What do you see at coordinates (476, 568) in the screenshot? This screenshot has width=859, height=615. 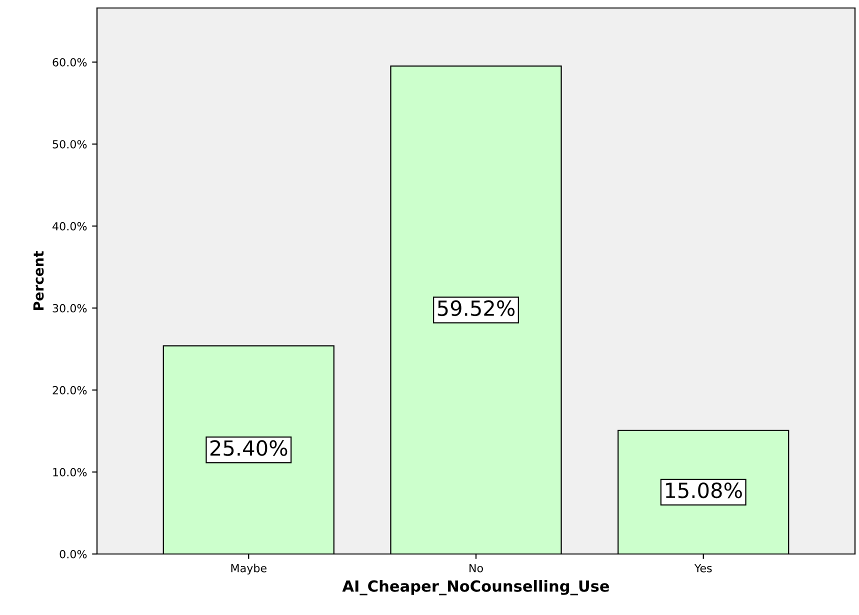 I see `x-tick-label: No` at bounding box center [476, 568].